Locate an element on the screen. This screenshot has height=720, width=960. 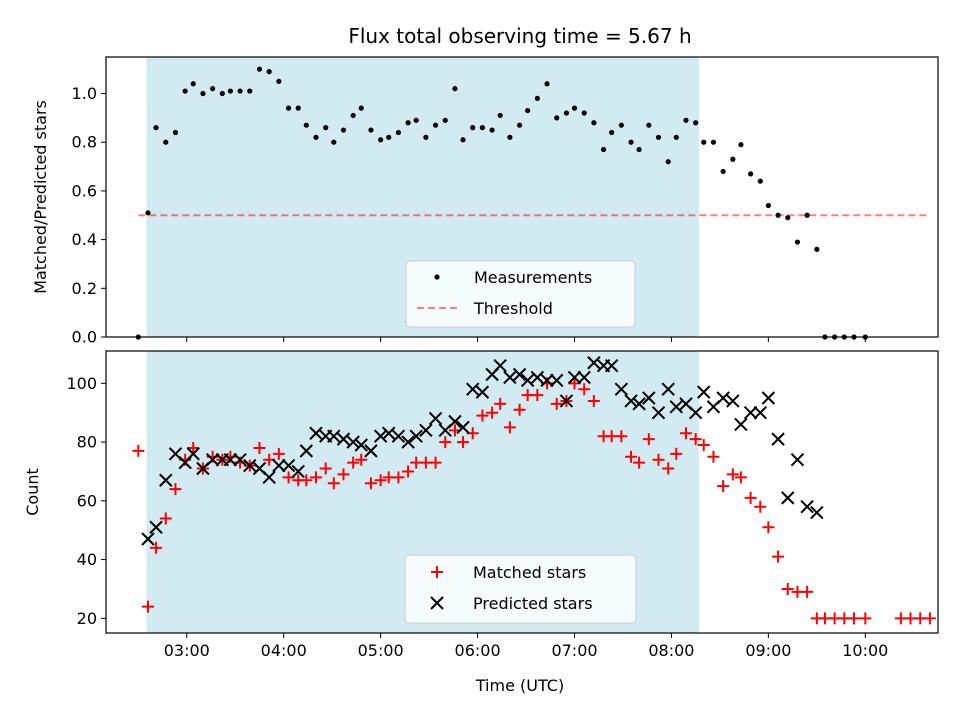
legend-measurements-marker is located at coordinates (437, 277).